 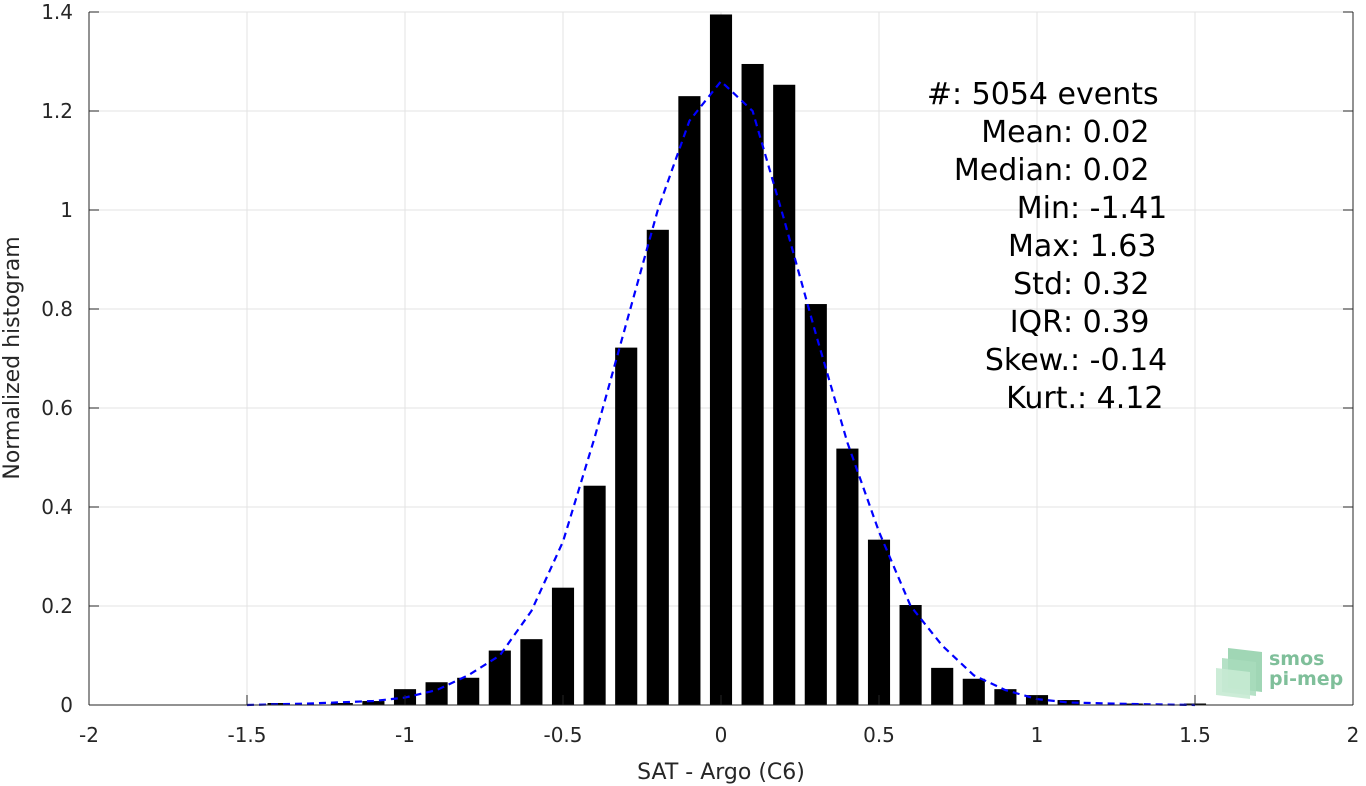 What do you see at coordinates (1306, 679) in the screenshot?
I see `logo-text-pi-mep: pi-mep` at bounding box center [1306, 679].